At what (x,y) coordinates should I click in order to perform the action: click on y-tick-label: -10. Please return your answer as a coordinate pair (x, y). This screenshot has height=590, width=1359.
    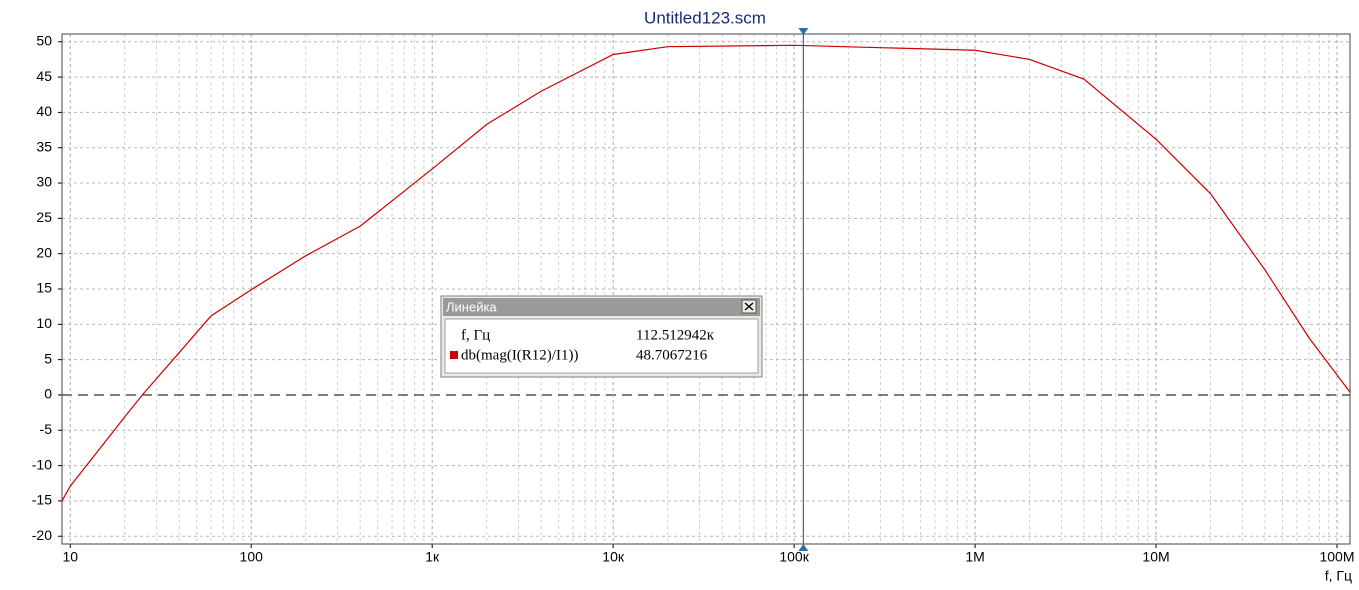
    Looking at the image, I should click on (42, 464).